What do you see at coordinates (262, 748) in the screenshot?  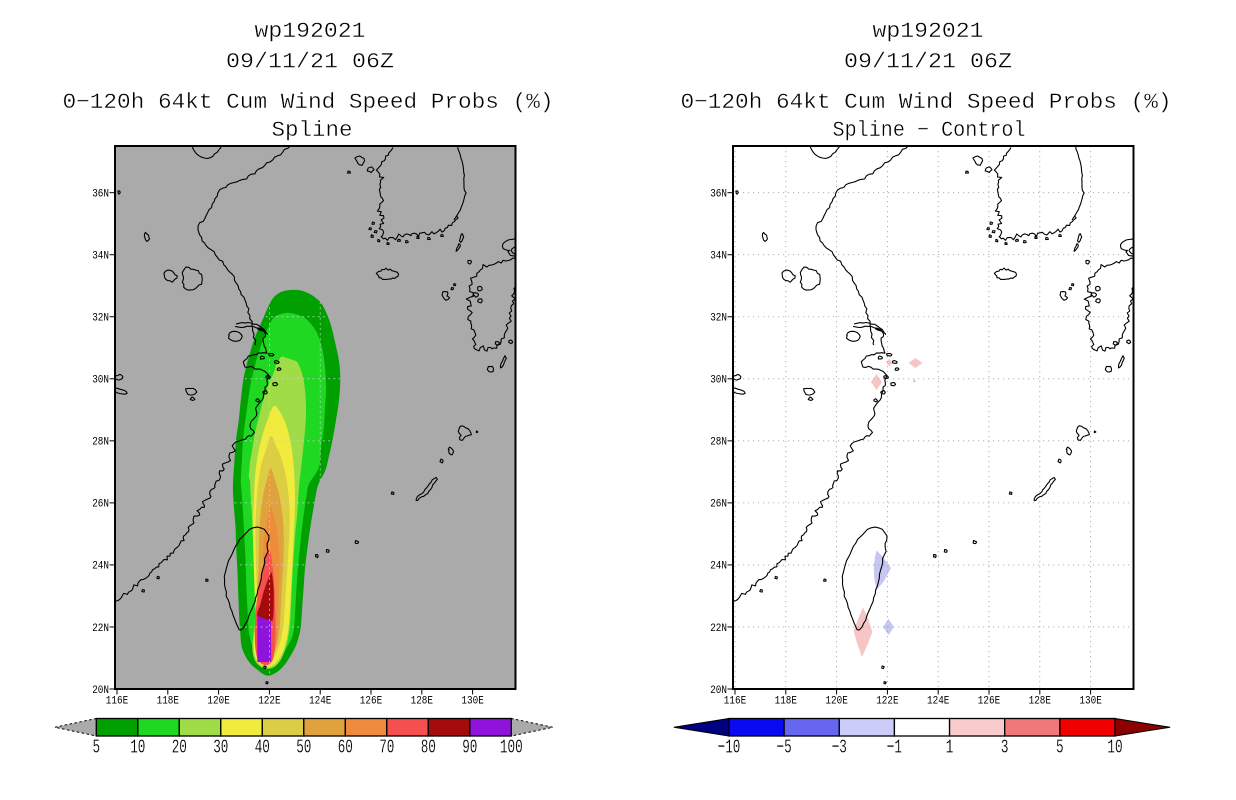 I see `svg-text: 40` at bounding box center [262, 748].